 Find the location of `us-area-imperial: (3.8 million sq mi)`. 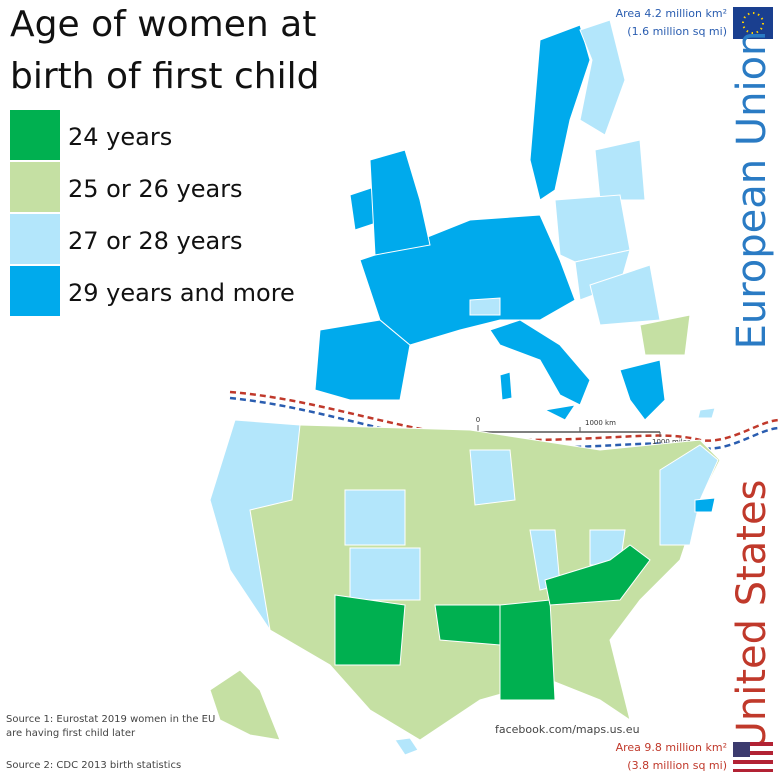

us-area-imperial: (3.8 million sq mi) is located at coordinates (677, 765).